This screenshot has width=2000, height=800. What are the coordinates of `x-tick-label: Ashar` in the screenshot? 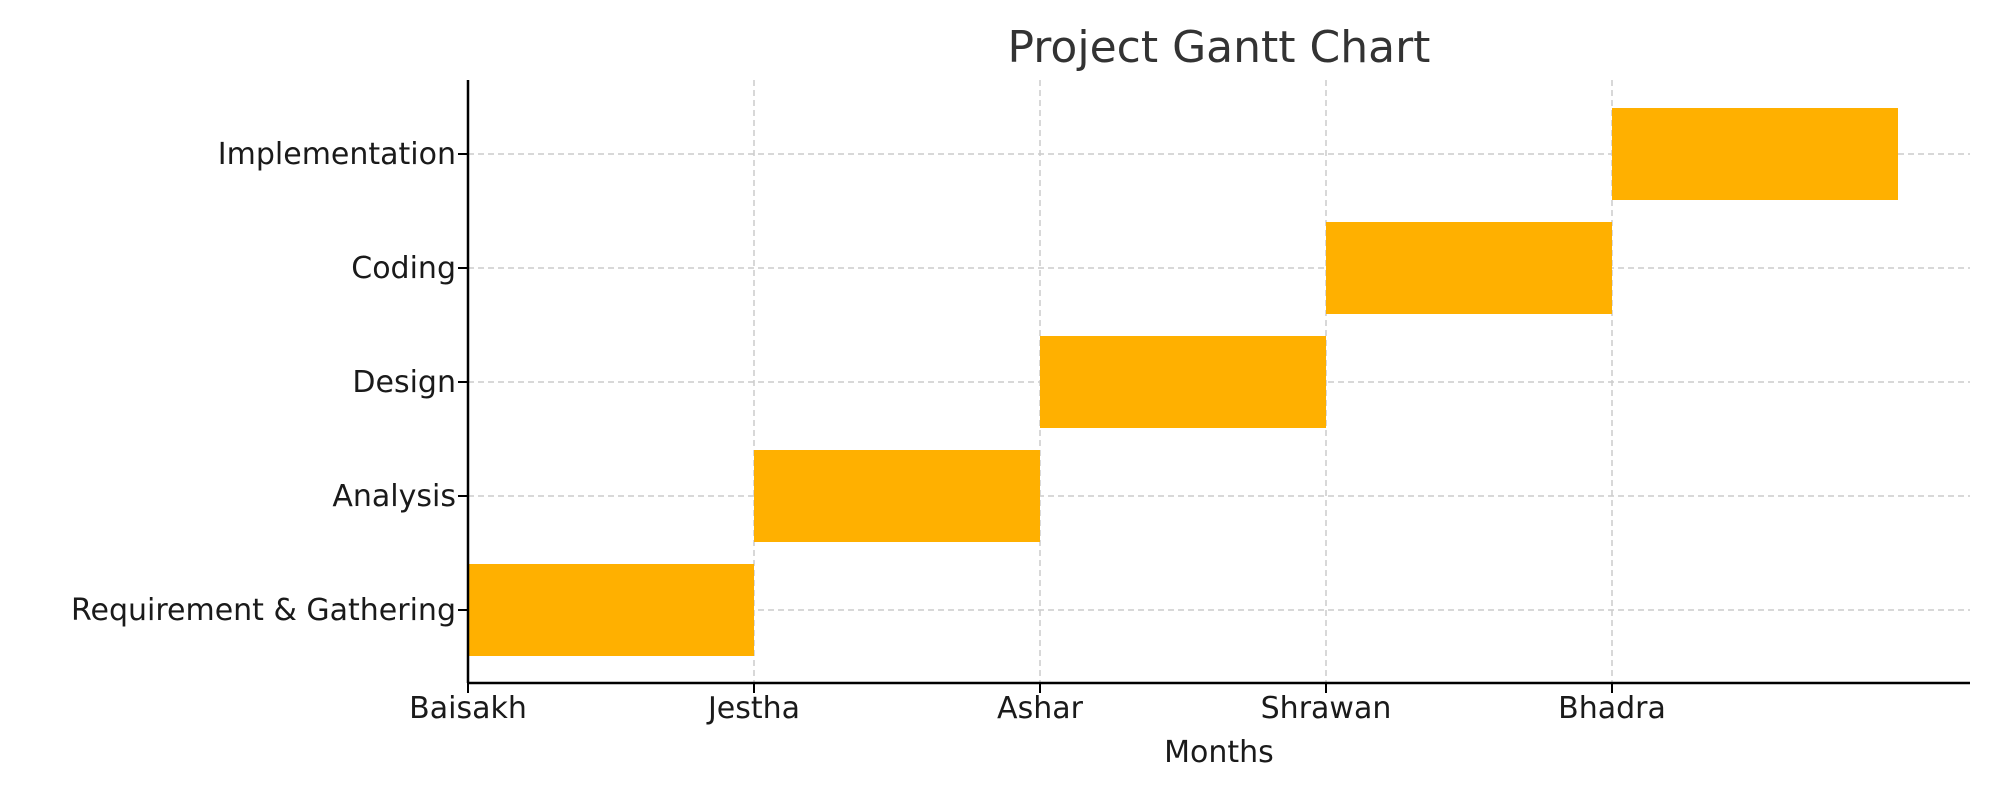 It's located at (1040, 708).